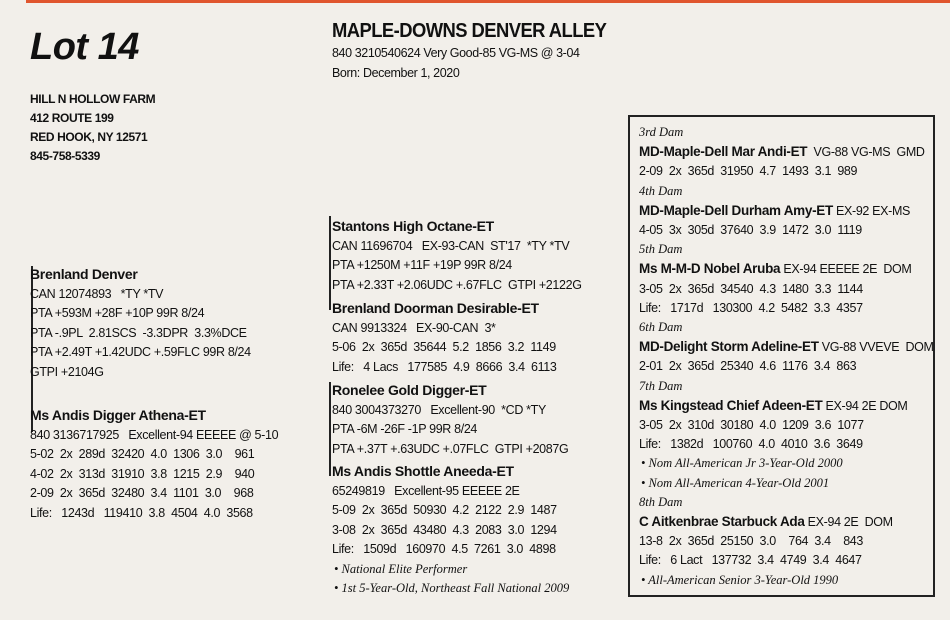  I want to click on record-line: 3-05 2x 365d 34540 4.3 1480 3.3 1144, so click(751, 288).